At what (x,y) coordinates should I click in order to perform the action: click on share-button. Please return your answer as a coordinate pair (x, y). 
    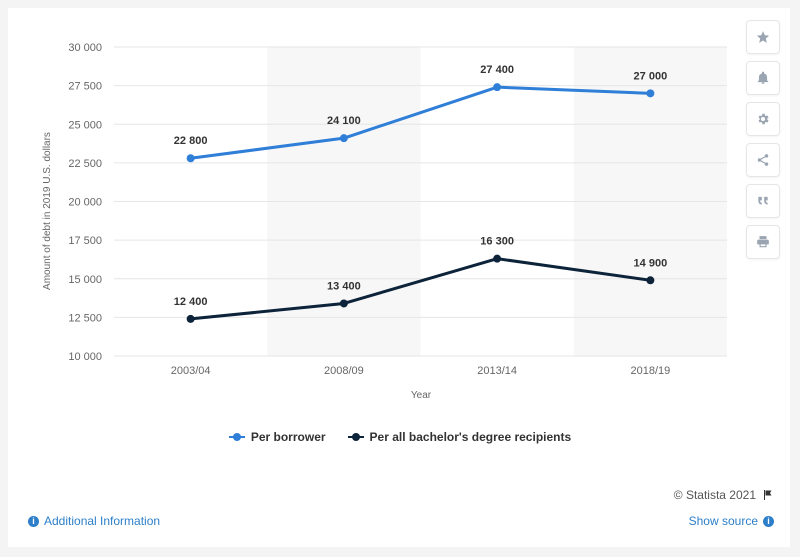
    Looking at the image, I should click on (763, 160).